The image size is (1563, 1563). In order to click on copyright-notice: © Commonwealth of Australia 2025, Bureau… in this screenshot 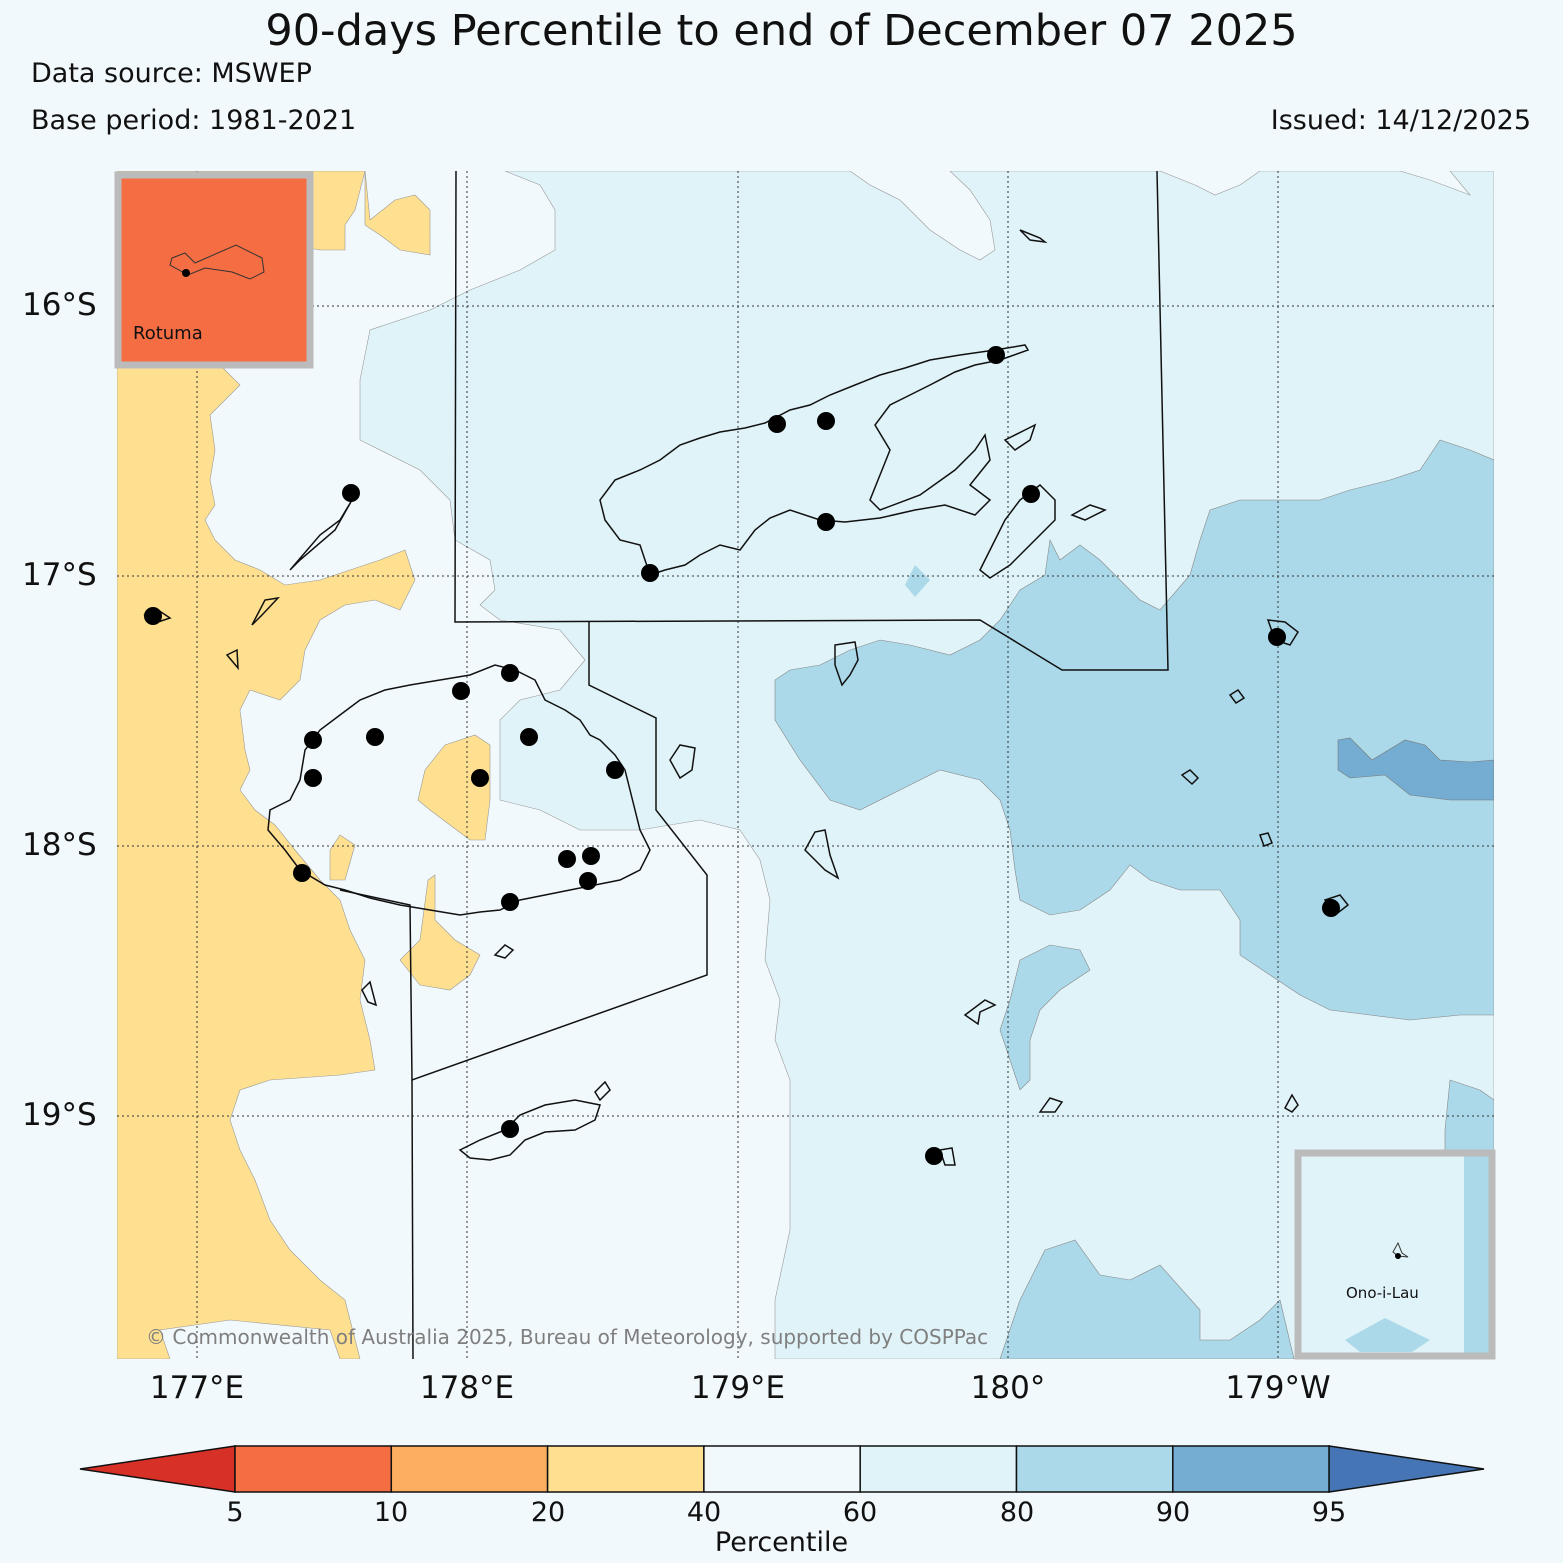, I will do `click(567, 1337)`.